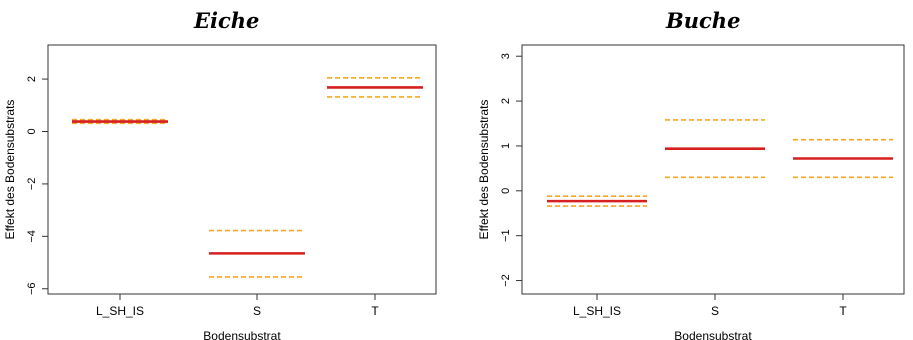  I want to click on y-tick-label: 1, so click(506, 146).